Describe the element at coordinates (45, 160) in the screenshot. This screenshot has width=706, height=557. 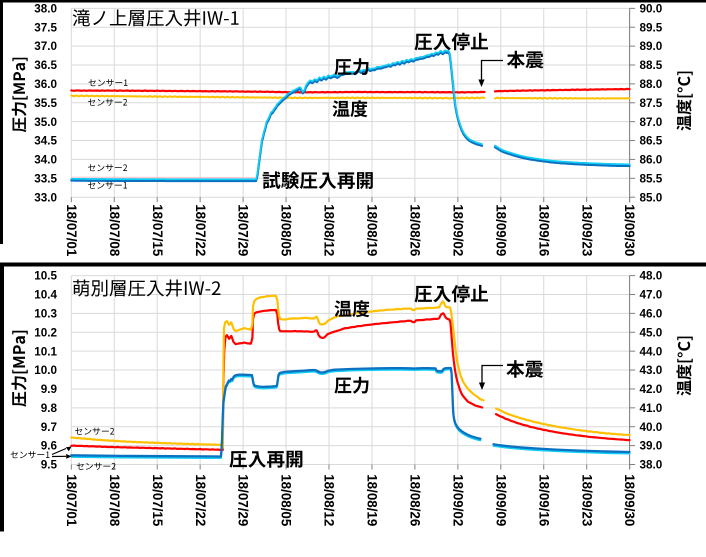
I see `svg-text: 34.0` at that location.